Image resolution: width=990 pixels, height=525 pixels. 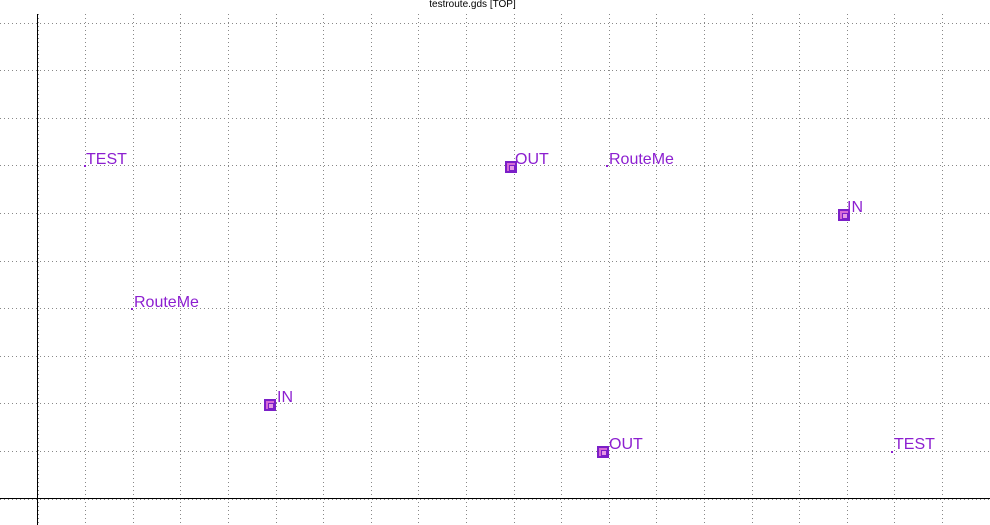 What do you see at coordinates (472, 5) in the screenshot?
I see `window-title: testroute.gds [TOP]` at bounding box center [472, 5].